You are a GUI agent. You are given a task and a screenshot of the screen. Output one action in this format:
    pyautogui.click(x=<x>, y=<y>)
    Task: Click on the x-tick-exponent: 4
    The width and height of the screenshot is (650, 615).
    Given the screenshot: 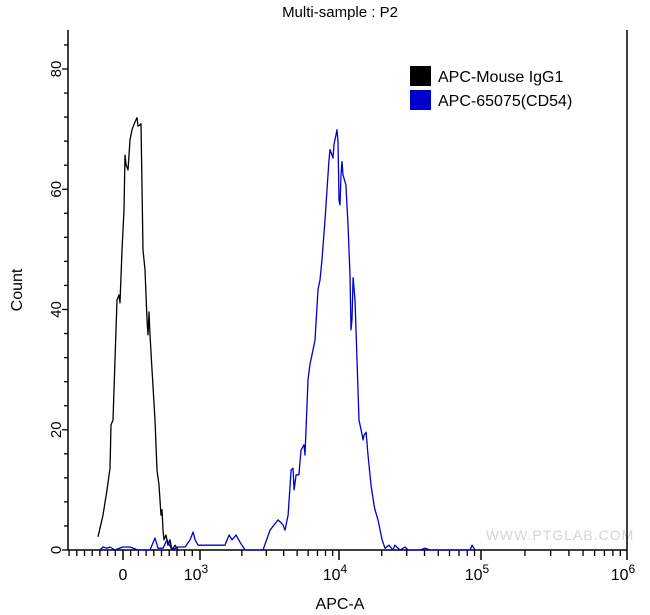 What is the action you would take?
    pyautogui.click(x=344, y=569)
    